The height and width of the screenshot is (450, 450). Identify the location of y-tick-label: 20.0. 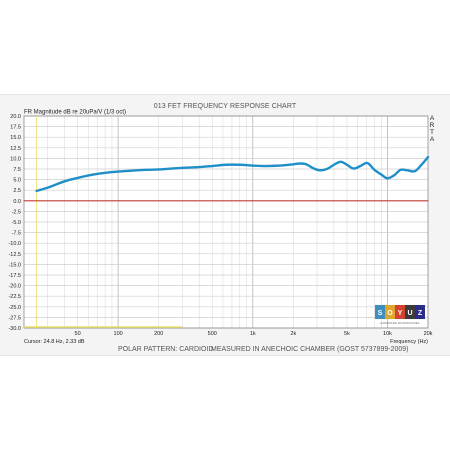
(15, 117).